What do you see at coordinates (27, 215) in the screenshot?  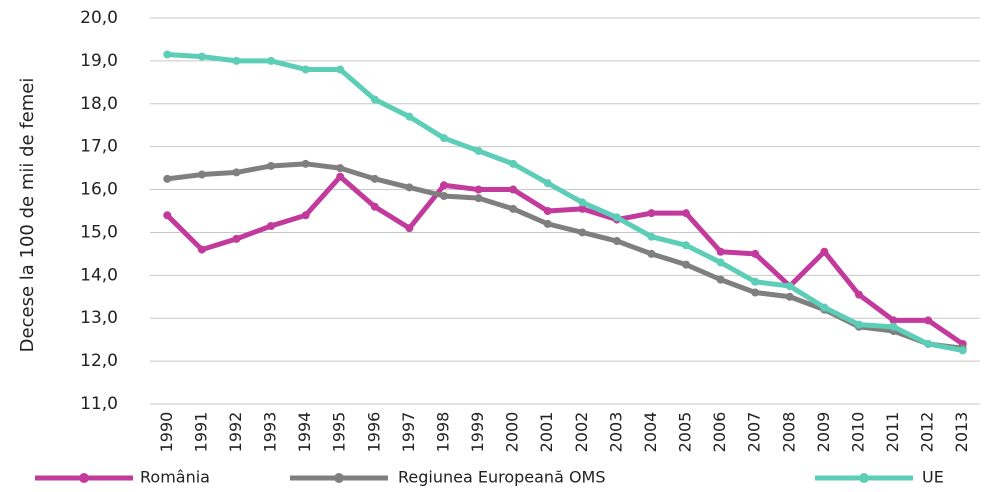 I see `y-axis-label: Decese la 100 de mii de femei` at bounding box center [27, 215].